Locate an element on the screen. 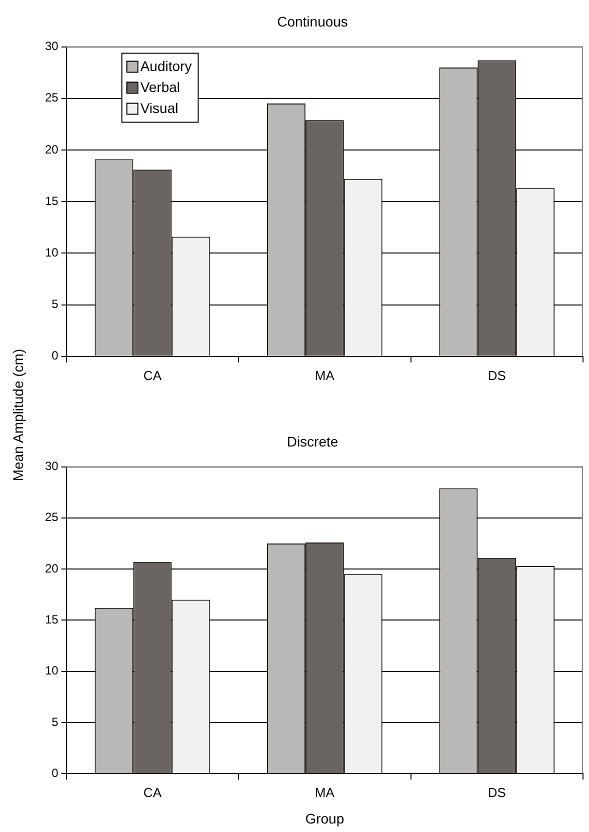 Image resolution: width=589 pixels, height=832 pixels. chart-title: Discrete is located at coordinates (312, 441).